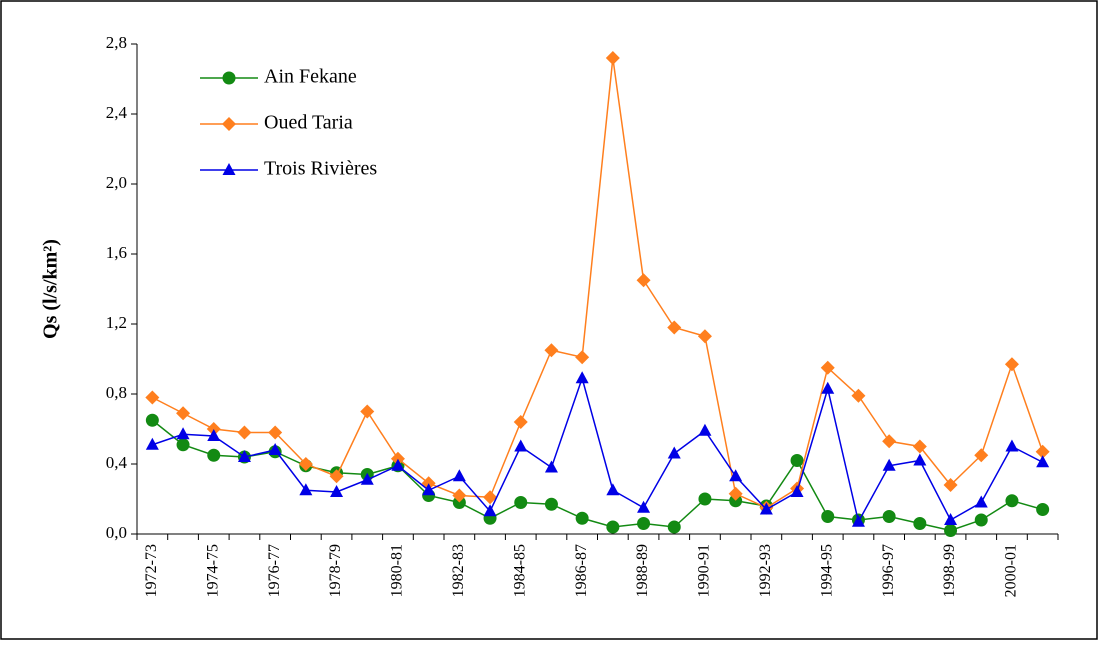 The height and width of the screenshot is (645, 1098). I want to click on x-tick-label: 1988-89, so click(642, 570).